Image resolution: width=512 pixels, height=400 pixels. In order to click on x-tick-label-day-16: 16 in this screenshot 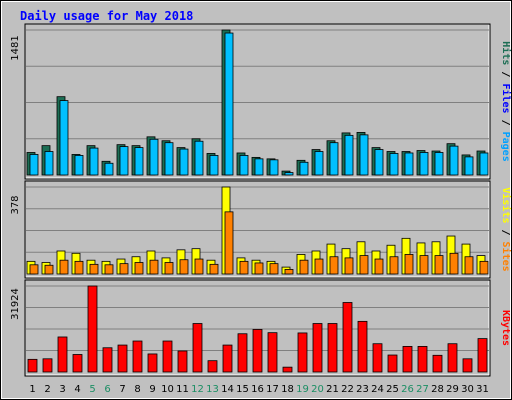, I will do `click(257, 389)`.